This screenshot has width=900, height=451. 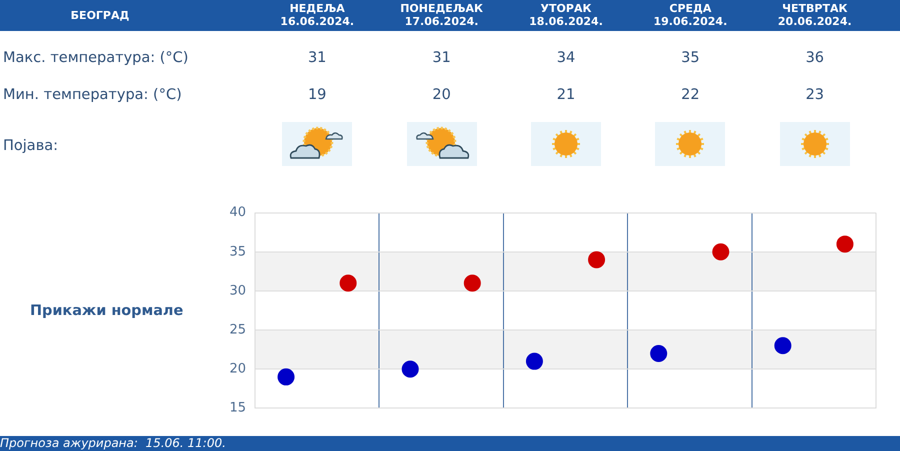 What do you see at coordinates (317, 95) in the screenshot?
I see `data-label: 19` at bounding box center [317, 95].